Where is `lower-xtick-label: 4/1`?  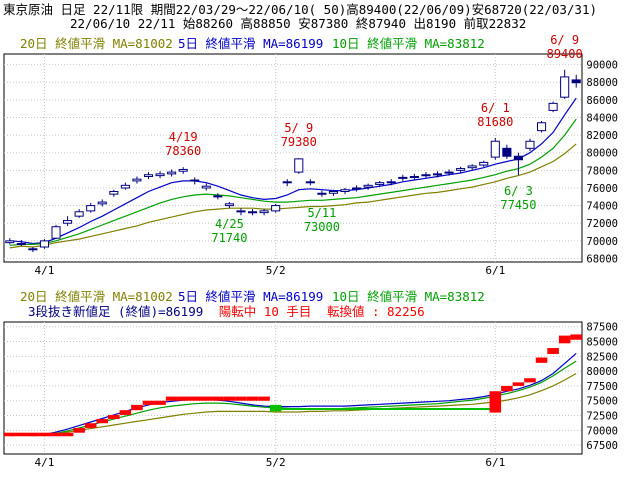 lower-xtick-label: 4/1 is located at coordinates (45, 462).